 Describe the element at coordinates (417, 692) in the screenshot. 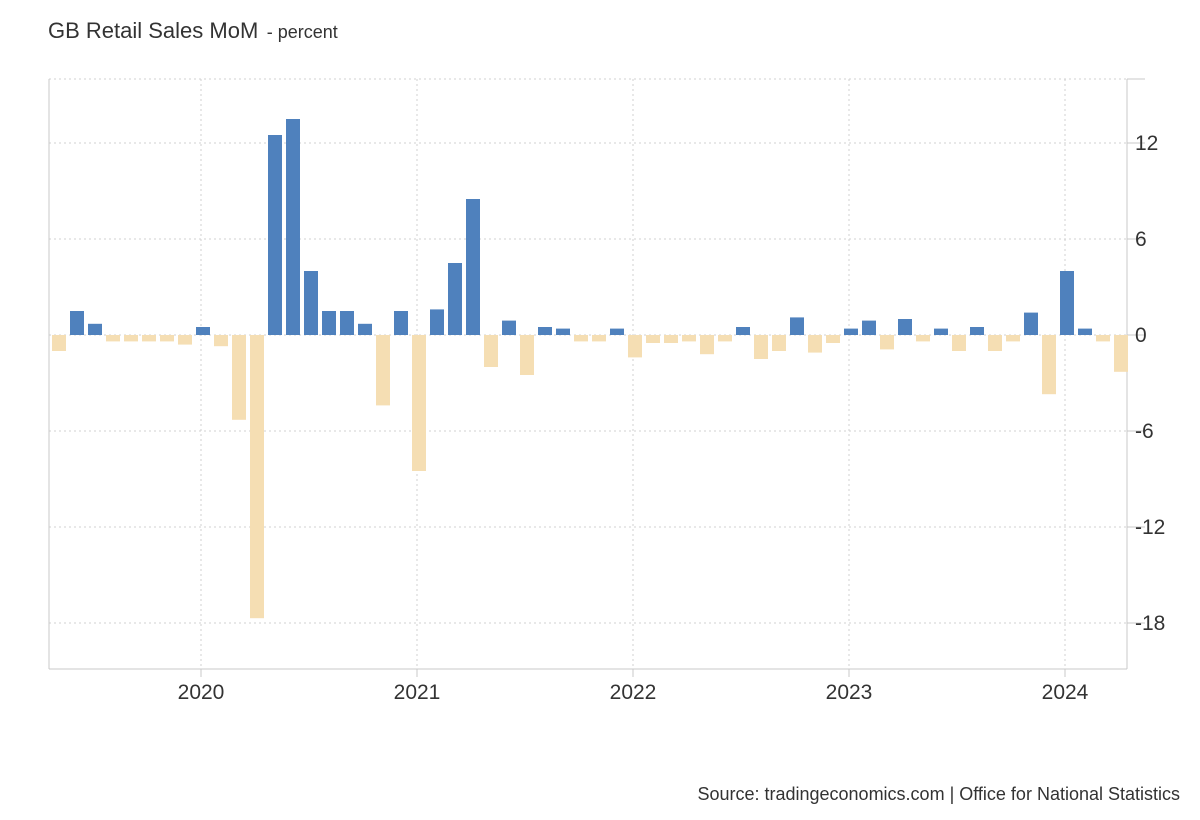

I see `x-tick-label: 2021` at that location.